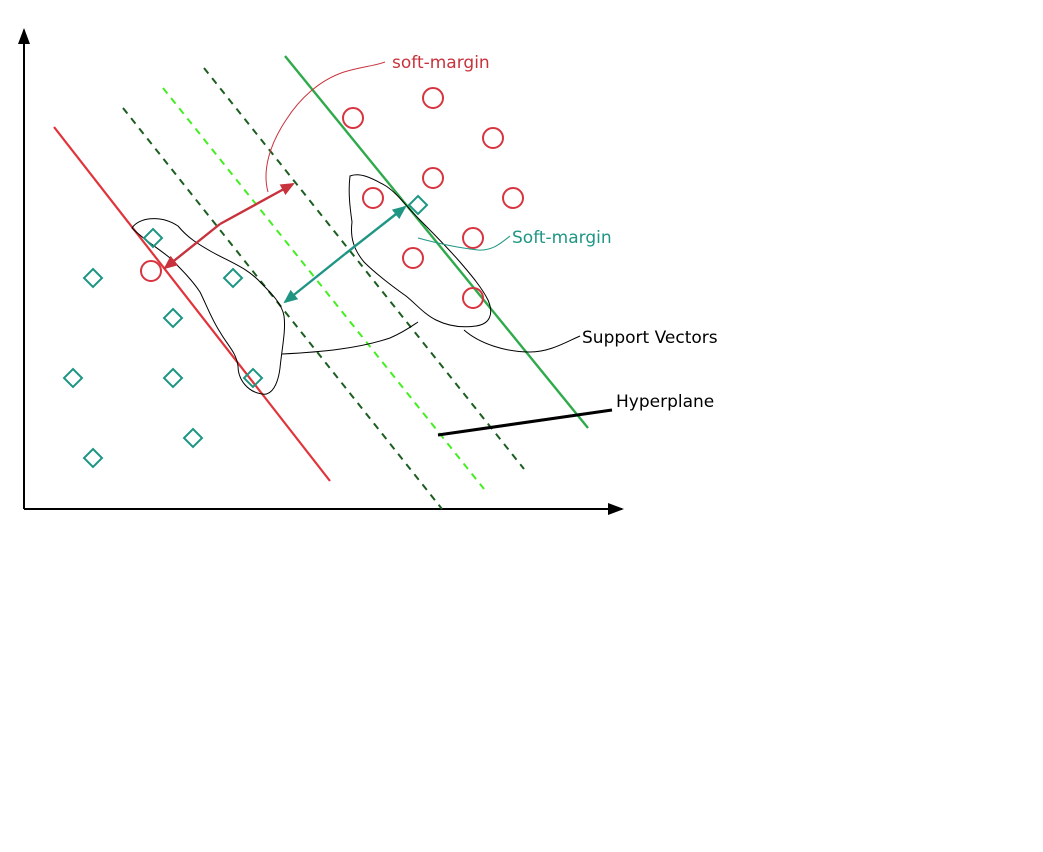 The width and height of the screenshot is (1043, 852). Describe the element at coordinates (192, 246) in the screenshot. I see `red-margin-arrow-back` at that location.